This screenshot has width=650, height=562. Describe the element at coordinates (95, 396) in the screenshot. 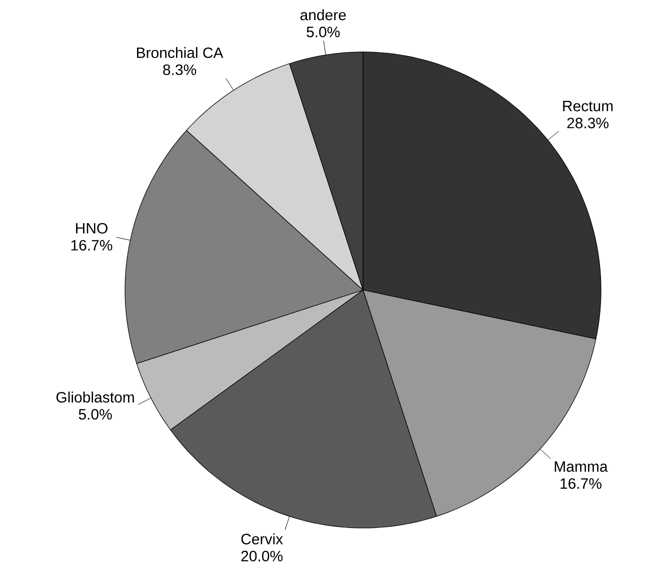

I see `slice-label: Glioblastom` at that location.